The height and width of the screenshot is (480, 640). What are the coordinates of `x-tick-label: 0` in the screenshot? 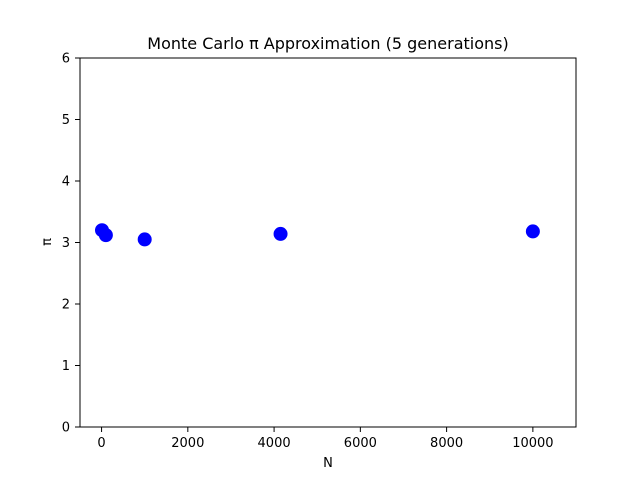 It's located at (101, 443).